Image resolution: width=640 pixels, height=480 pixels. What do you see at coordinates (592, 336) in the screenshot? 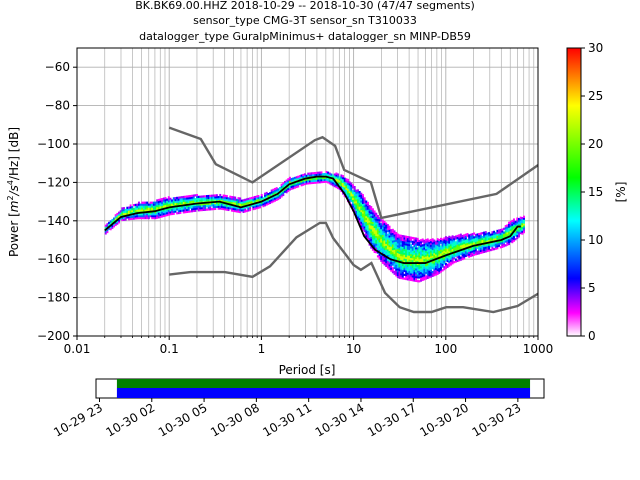
I see `colorbar-tick-label: 0` at bounding box center [592, 336].